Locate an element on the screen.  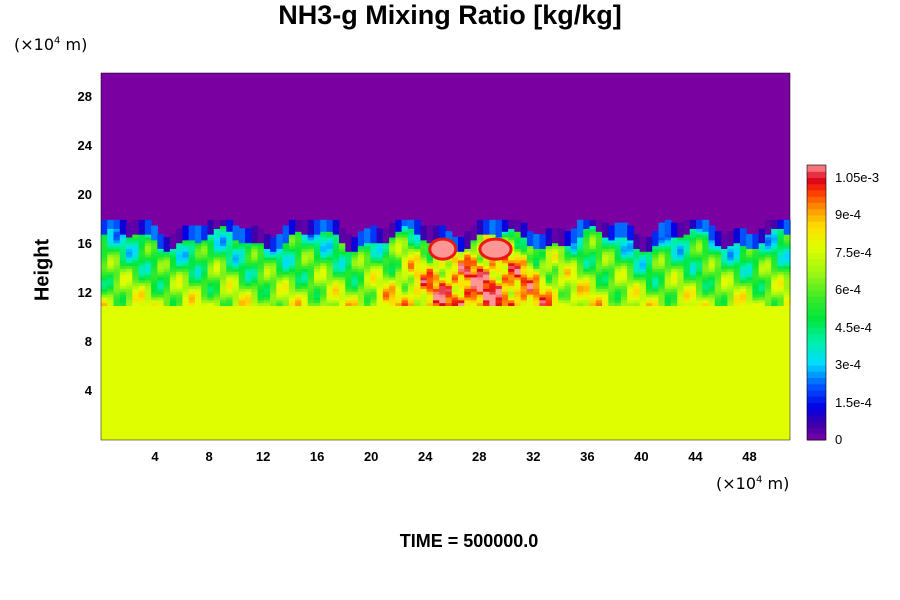
x-tick-label: 12 is located at coordinates (263, 456).